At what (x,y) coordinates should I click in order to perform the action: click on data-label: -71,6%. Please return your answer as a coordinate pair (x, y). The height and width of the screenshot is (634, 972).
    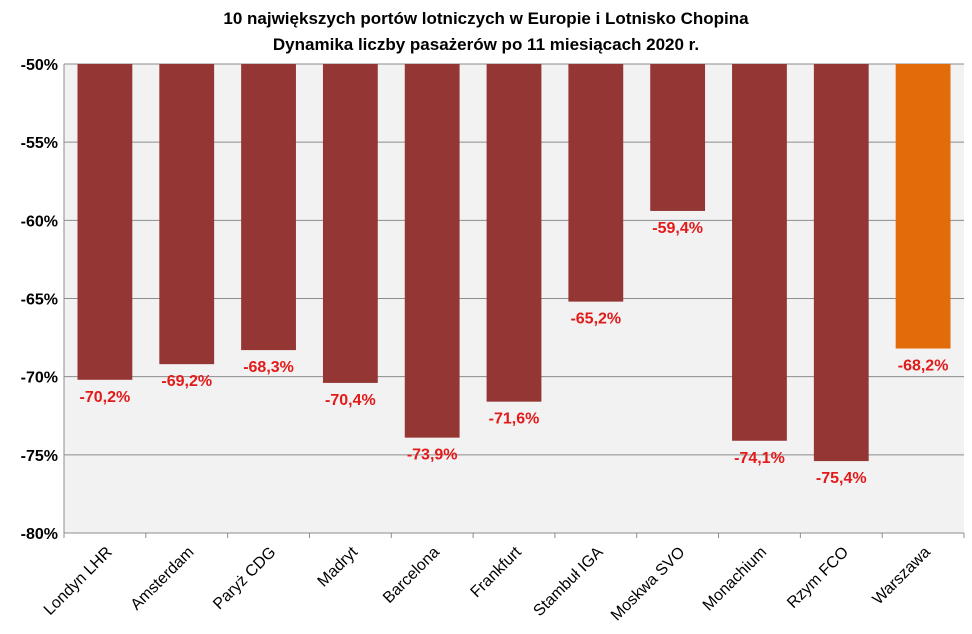
    Looking at the image, I should click on (514, 419).